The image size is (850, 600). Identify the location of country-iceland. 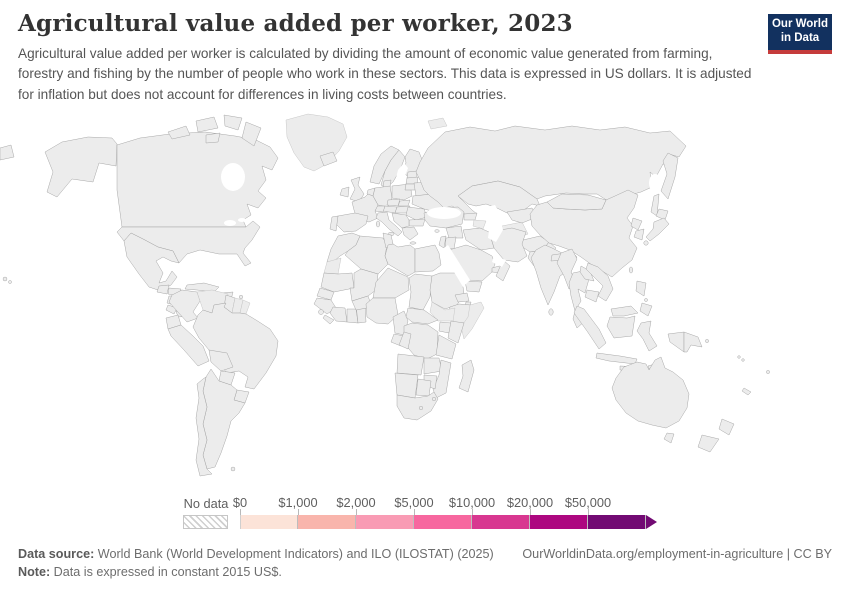
(328, 159).